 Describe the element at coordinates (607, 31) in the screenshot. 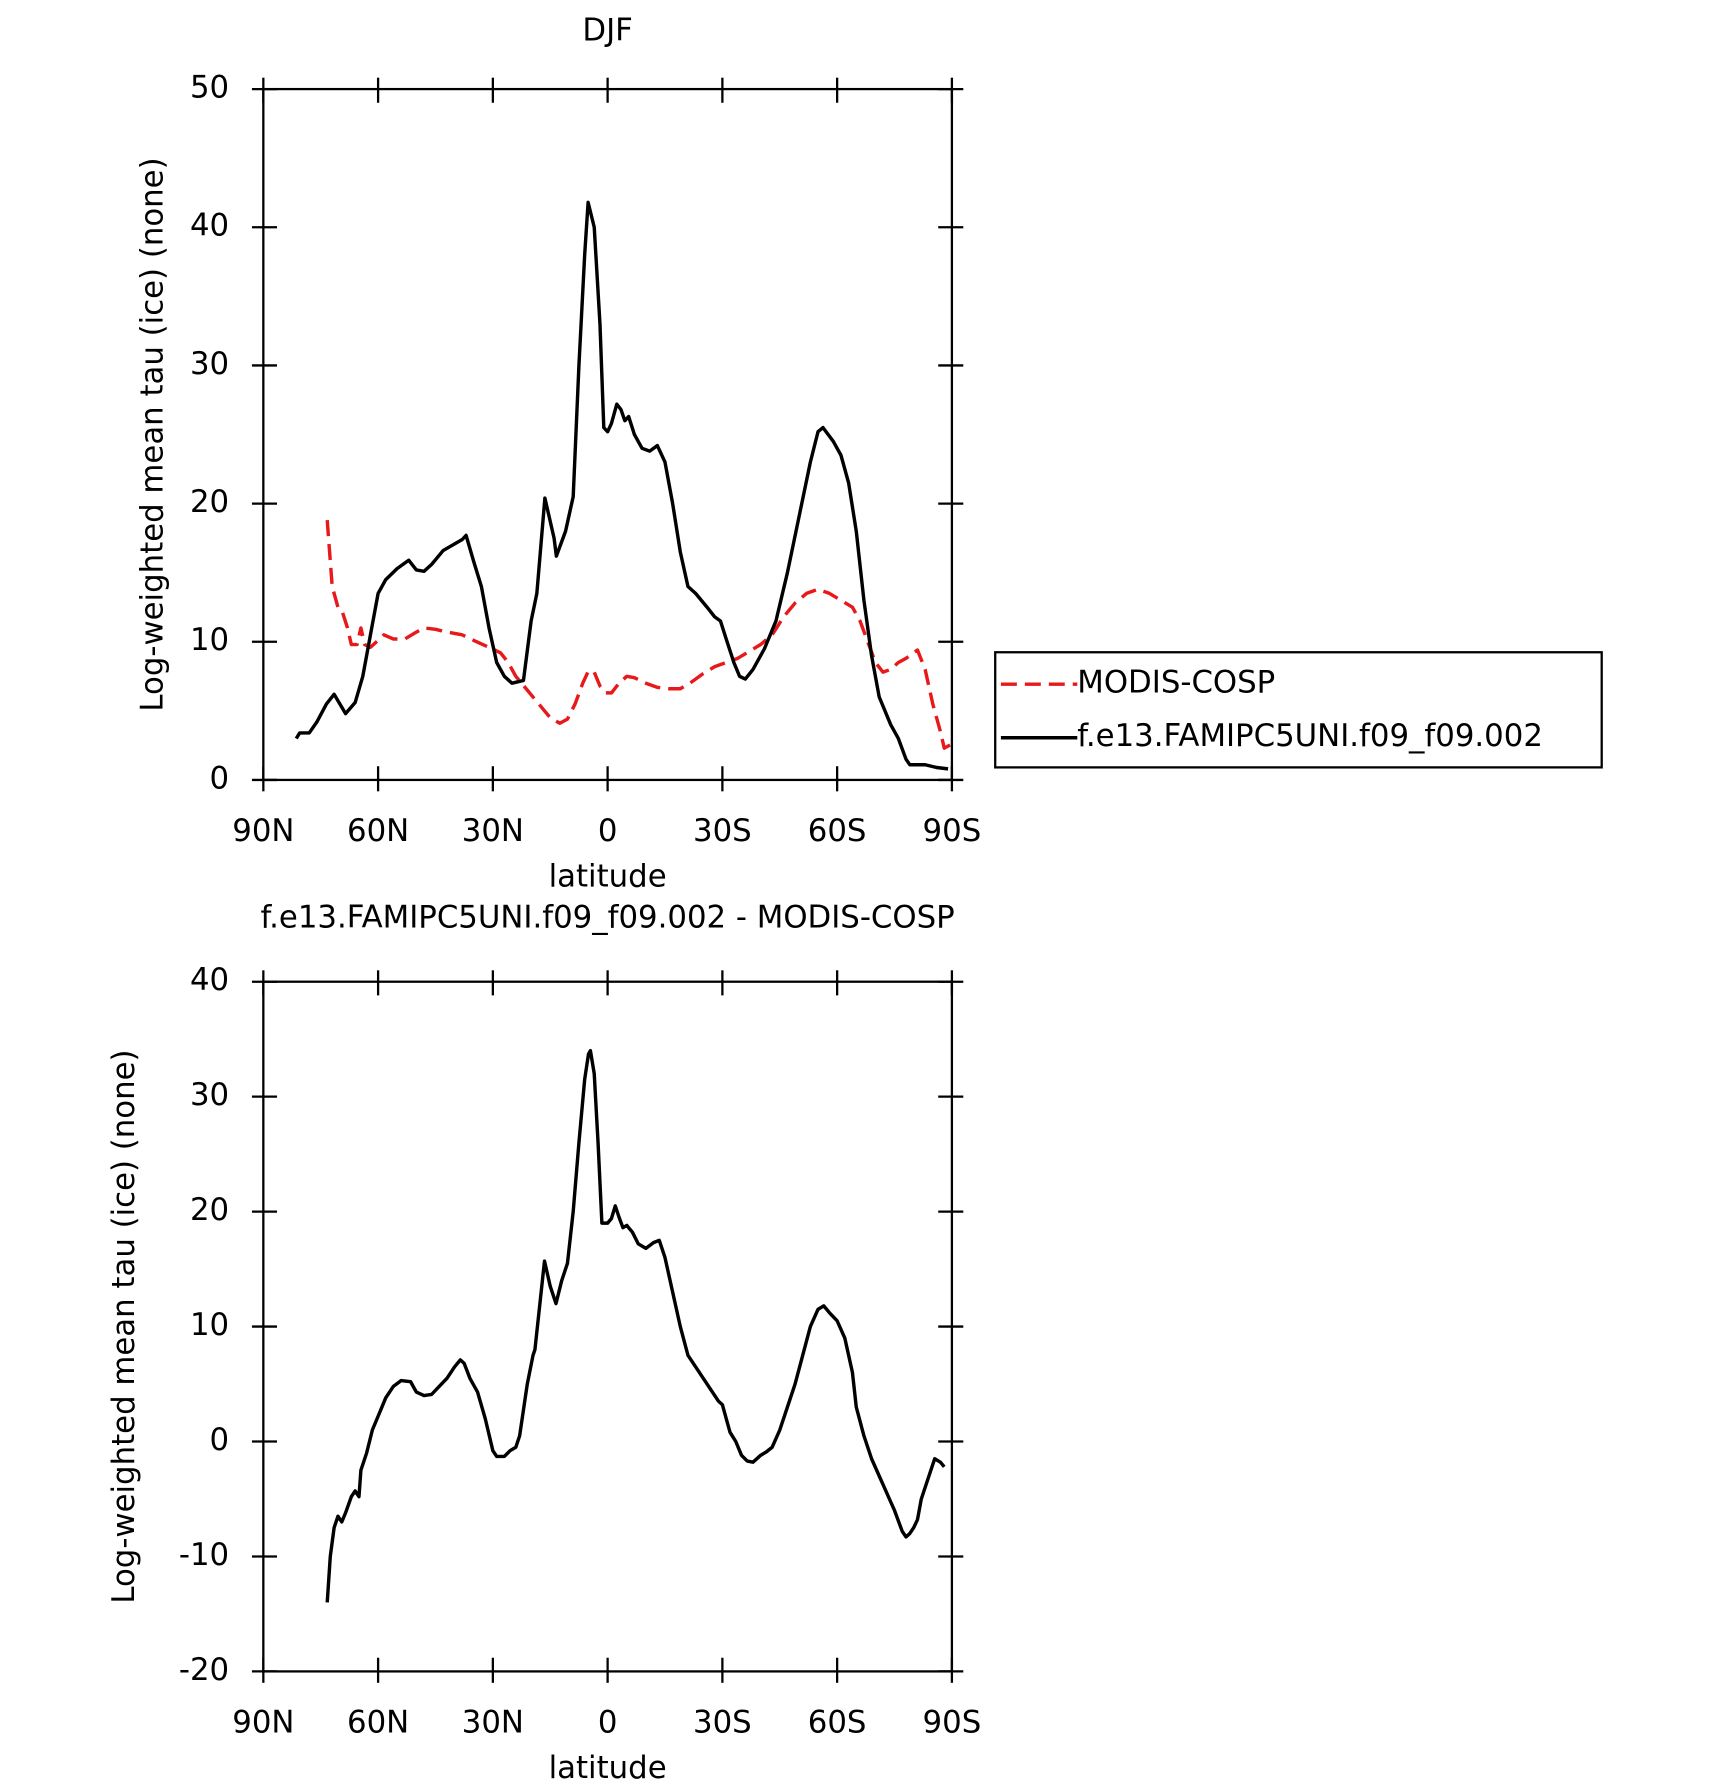

I see `chart-title: DJF` at that location.